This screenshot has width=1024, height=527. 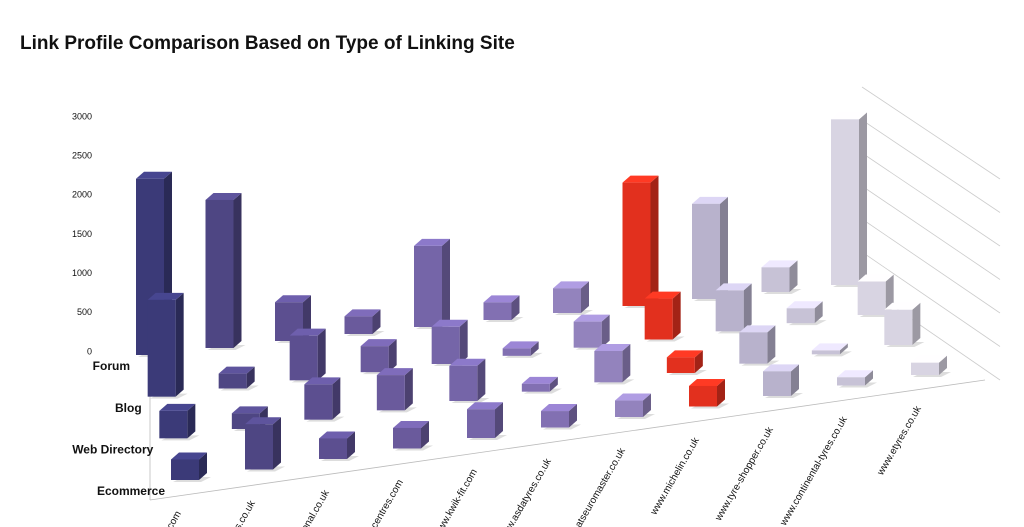 What do you see at coordinates (899, 440) in the screenshot?
I see `x-tick-label: www.etyres.co.uk` at bounding box center [899, 440].